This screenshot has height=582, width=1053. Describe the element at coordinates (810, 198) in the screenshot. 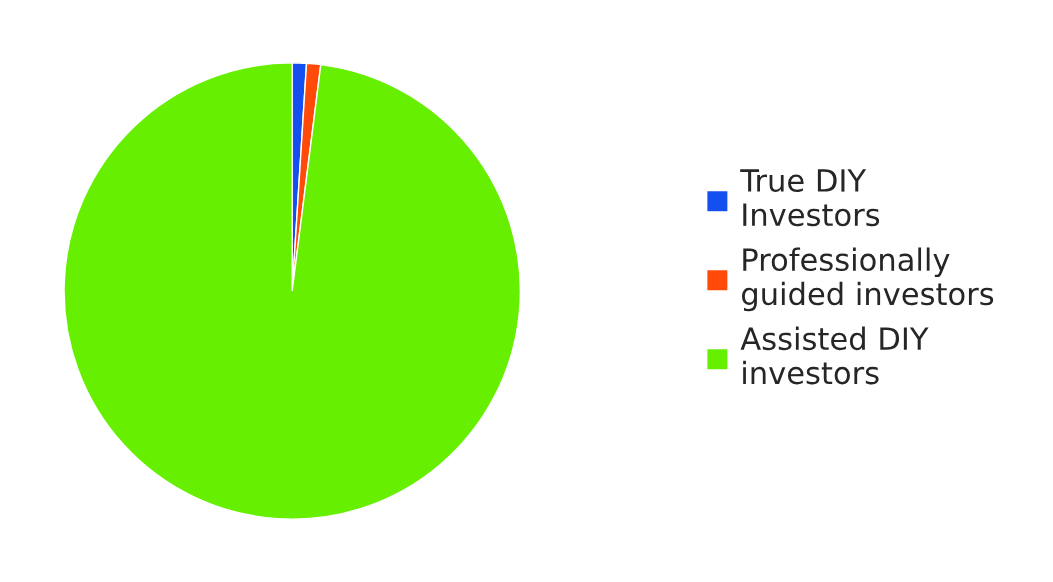

I see `legend-label: True DIY Investors` at that location.